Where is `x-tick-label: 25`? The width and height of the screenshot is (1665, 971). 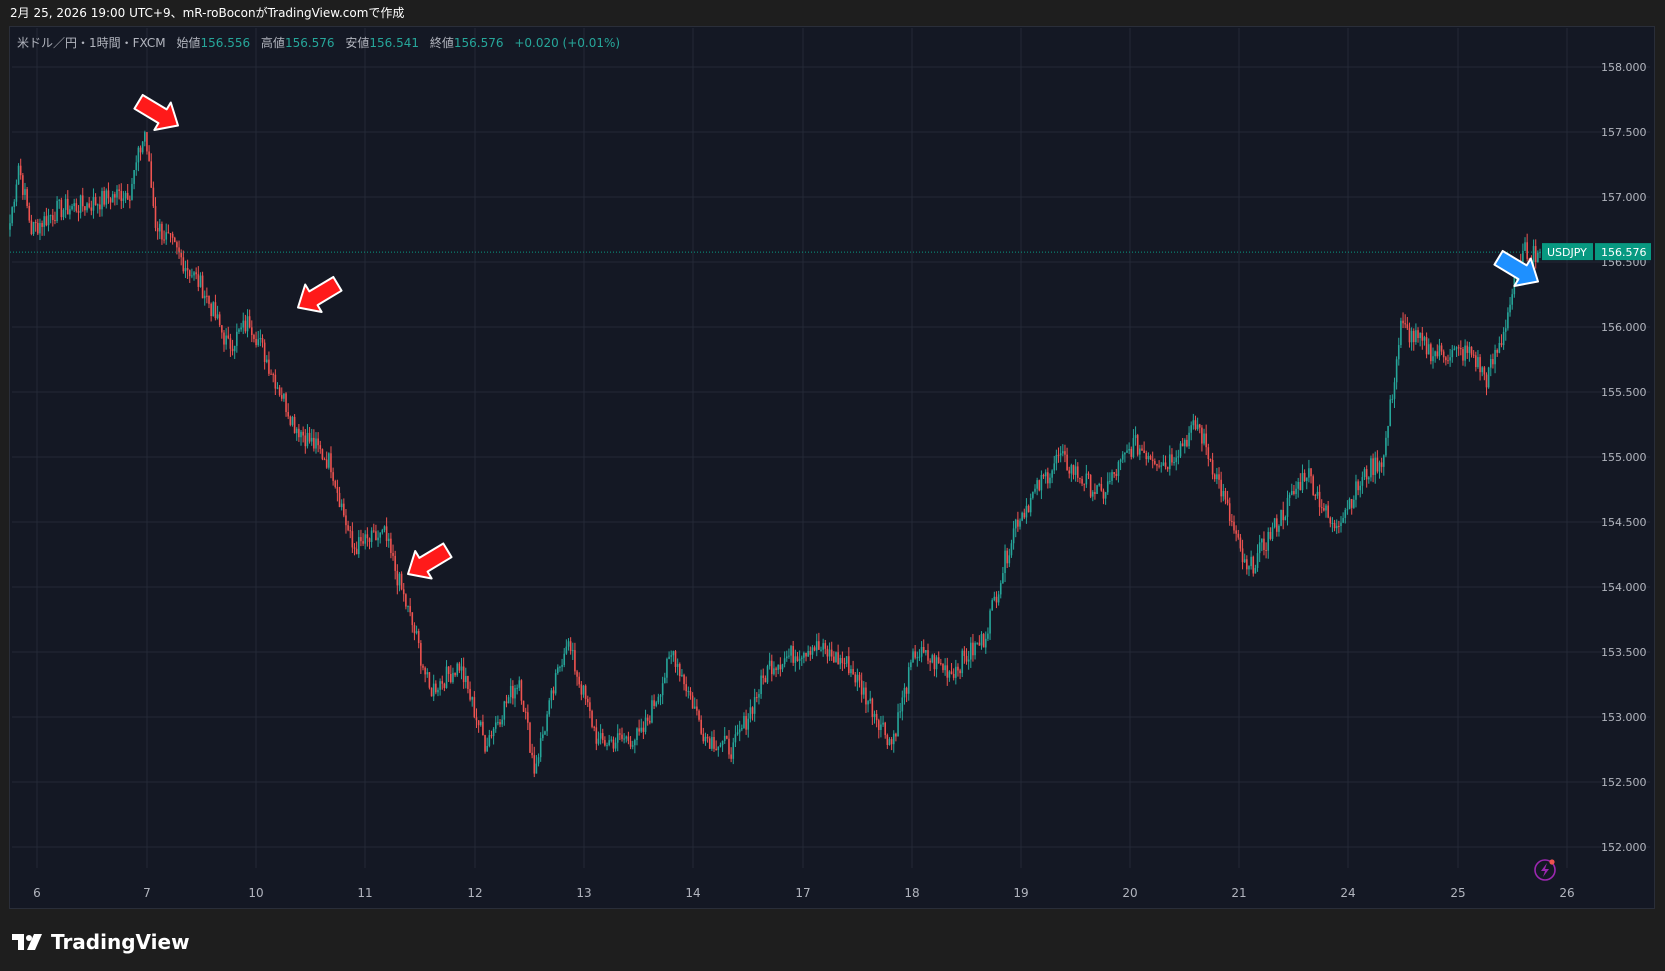 x-tick-label: 25 is located at coordinates (1457, 893).